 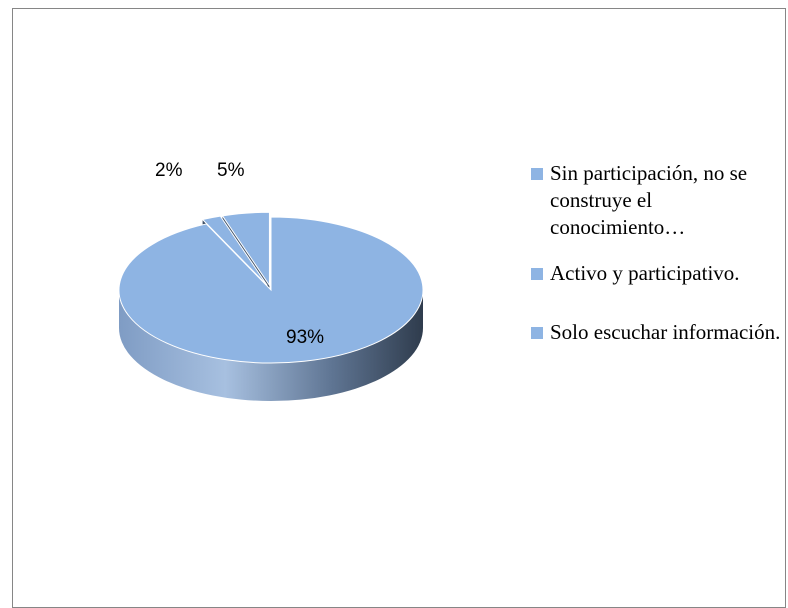 I want to click on data-label-2: 5%, so click(x=231, y=170).